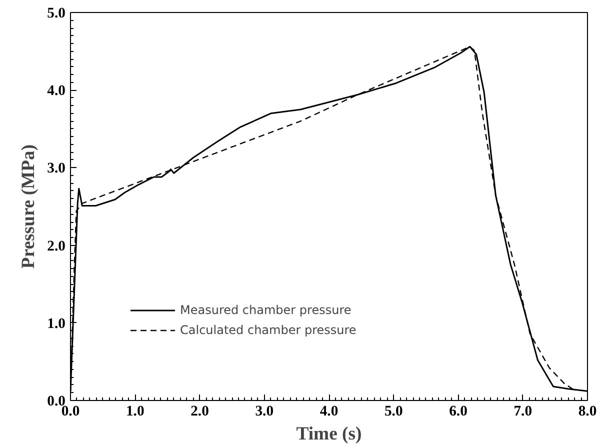 The width and height of the screenshot is (599, 447). I want to click on x-tick-label: 1.0, so click(135, 412).